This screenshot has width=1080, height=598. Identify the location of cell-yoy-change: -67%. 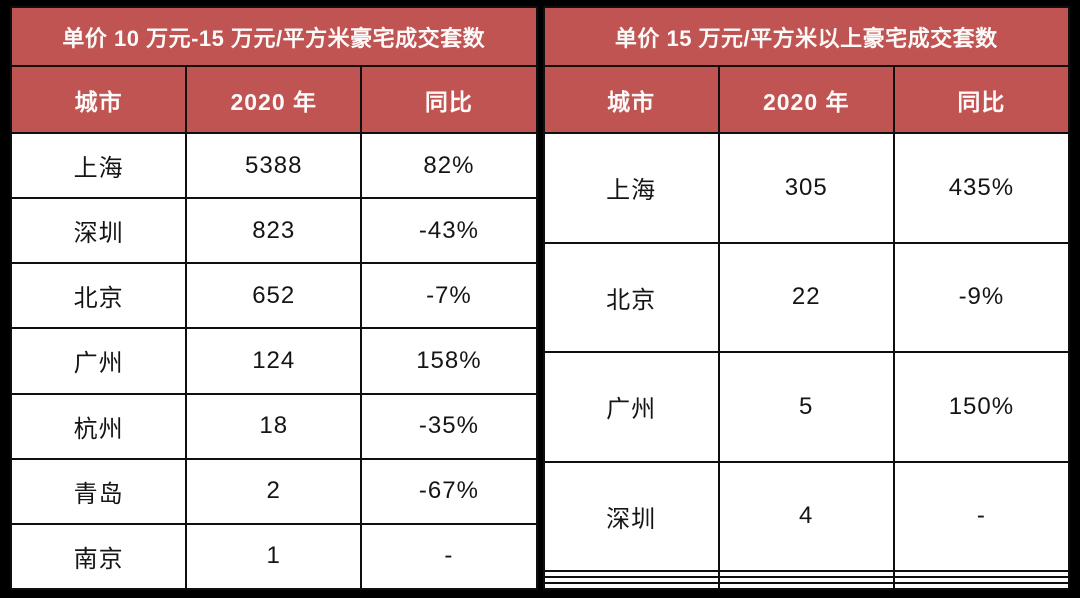
(449, 491).